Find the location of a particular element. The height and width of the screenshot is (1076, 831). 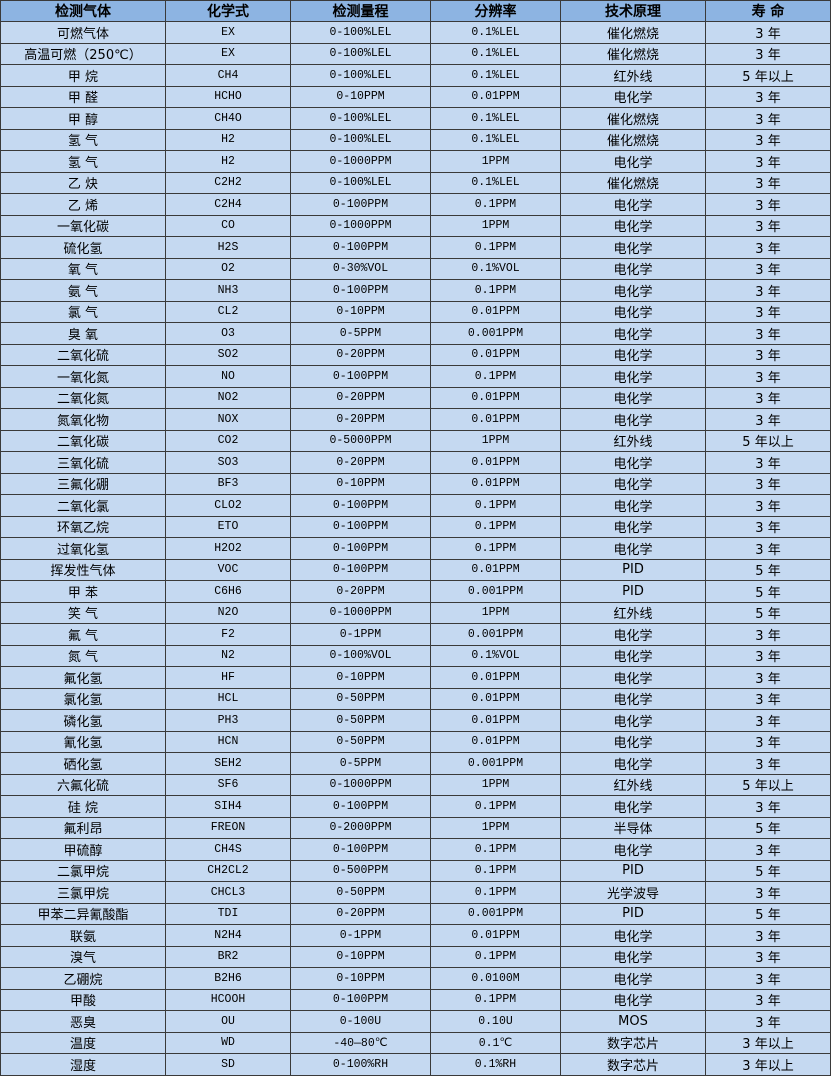

cell-range: 0-100PPM is located at coordinates (360, 505).